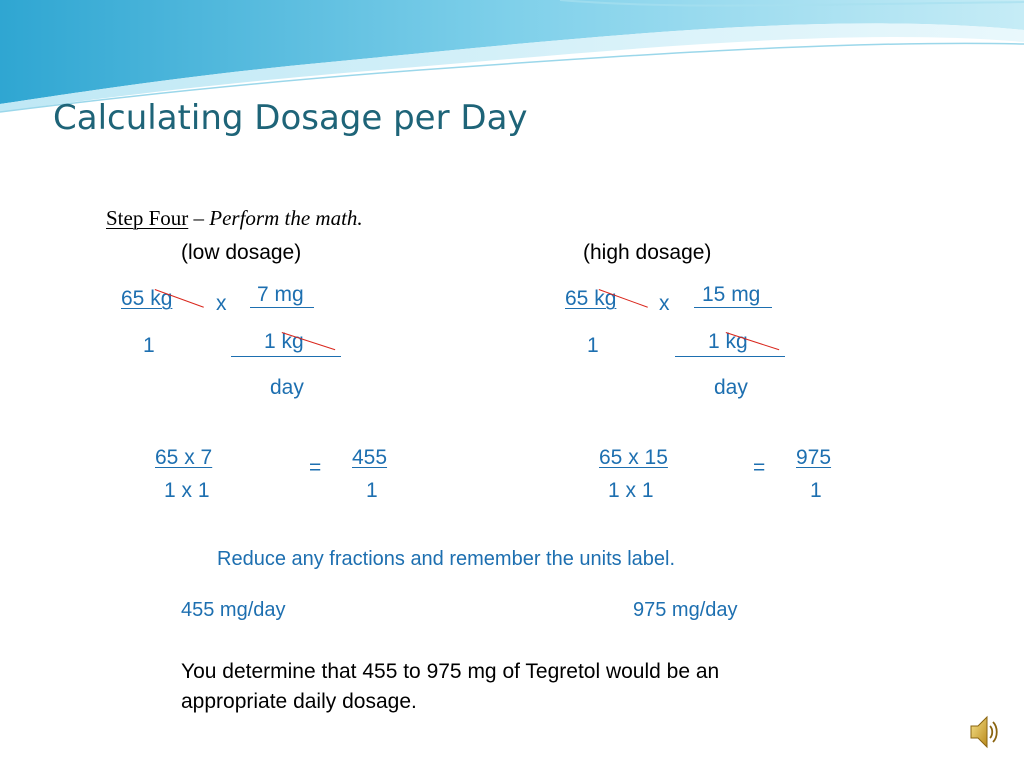 The height and width of the screenshot is (768, 1024). Describe the element at coordinates (631, 490) in the screenshot. I see `high-denominator: 1 x 1` at that location.